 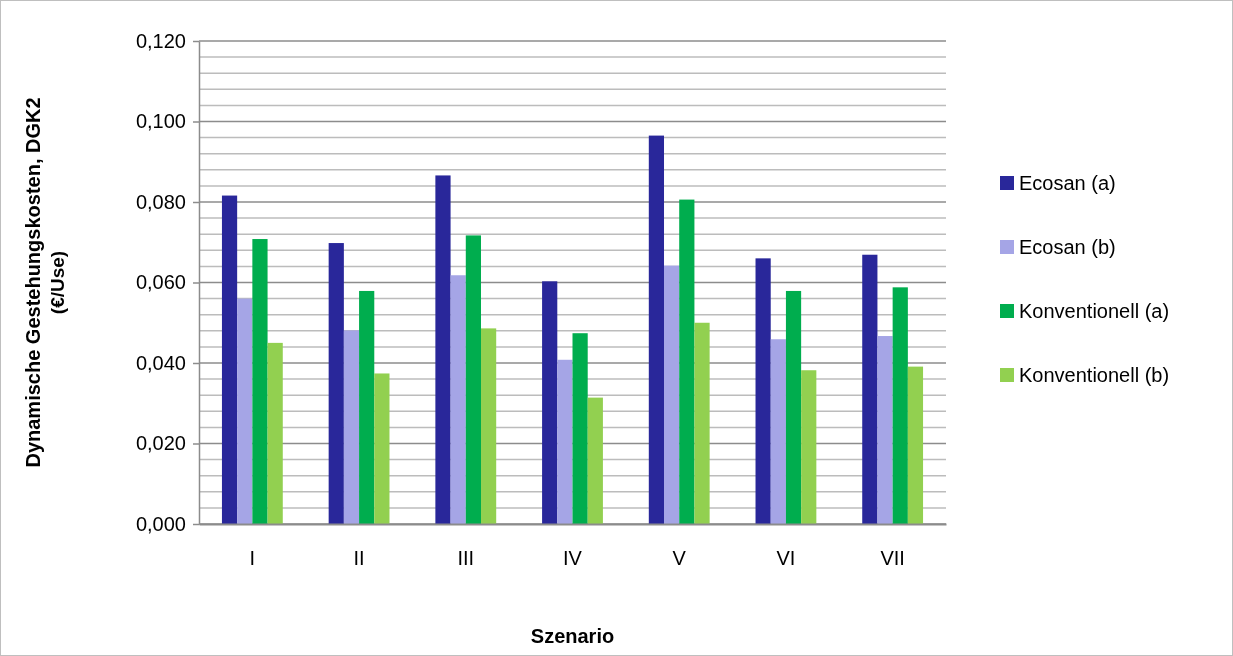 I want to click on y-tick-label: 0,040, so click(x=160, y=362).